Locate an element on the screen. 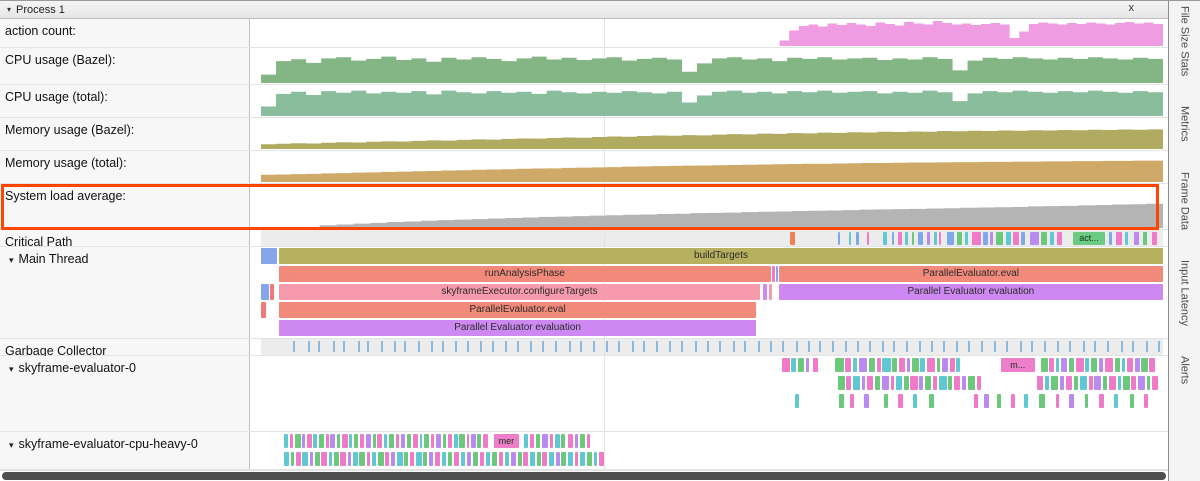 This screenshot has height=481, width=1200. track-label-skyframe-evaluator-0: ▾ skyframe-evaluator-0 is located at coordinates (125, 393).